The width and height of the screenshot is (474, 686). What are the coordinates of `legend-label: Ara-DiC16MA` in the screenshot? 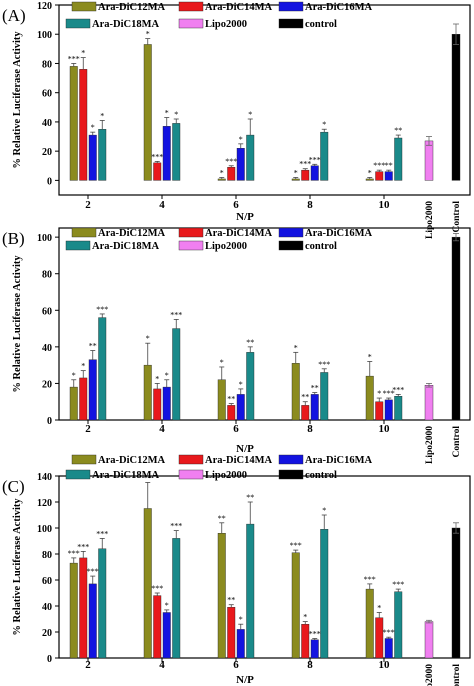 It's located at (338, 460).